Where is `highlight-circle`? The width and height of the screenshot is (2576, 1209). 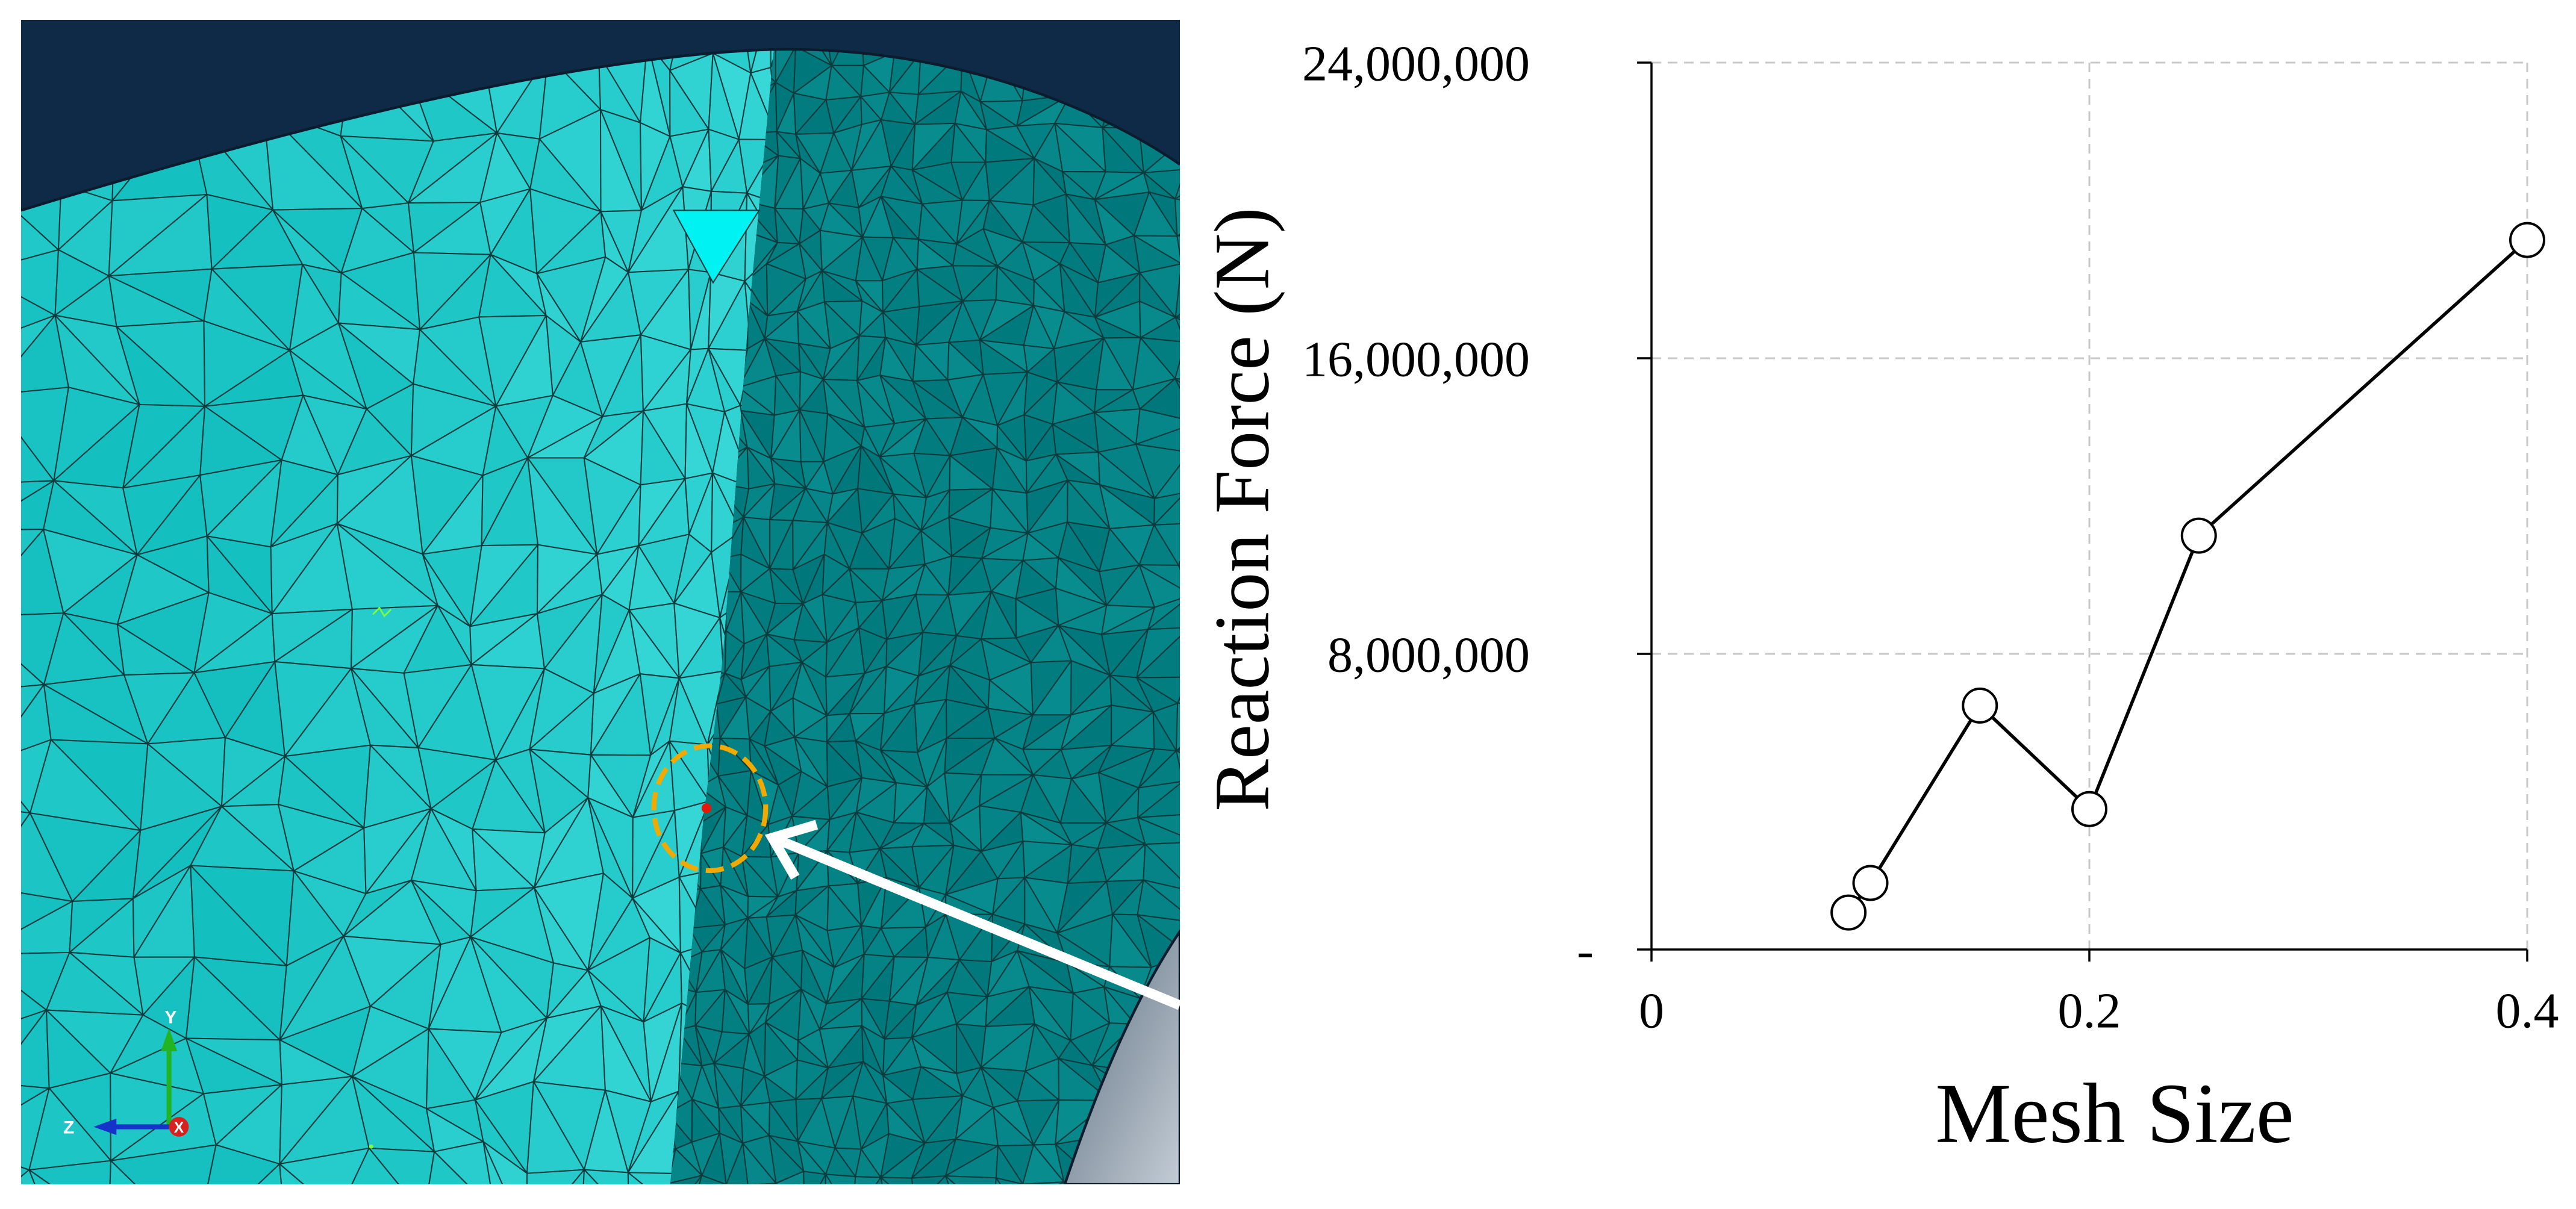 highlight-circle is located at coordinates (710, 808).